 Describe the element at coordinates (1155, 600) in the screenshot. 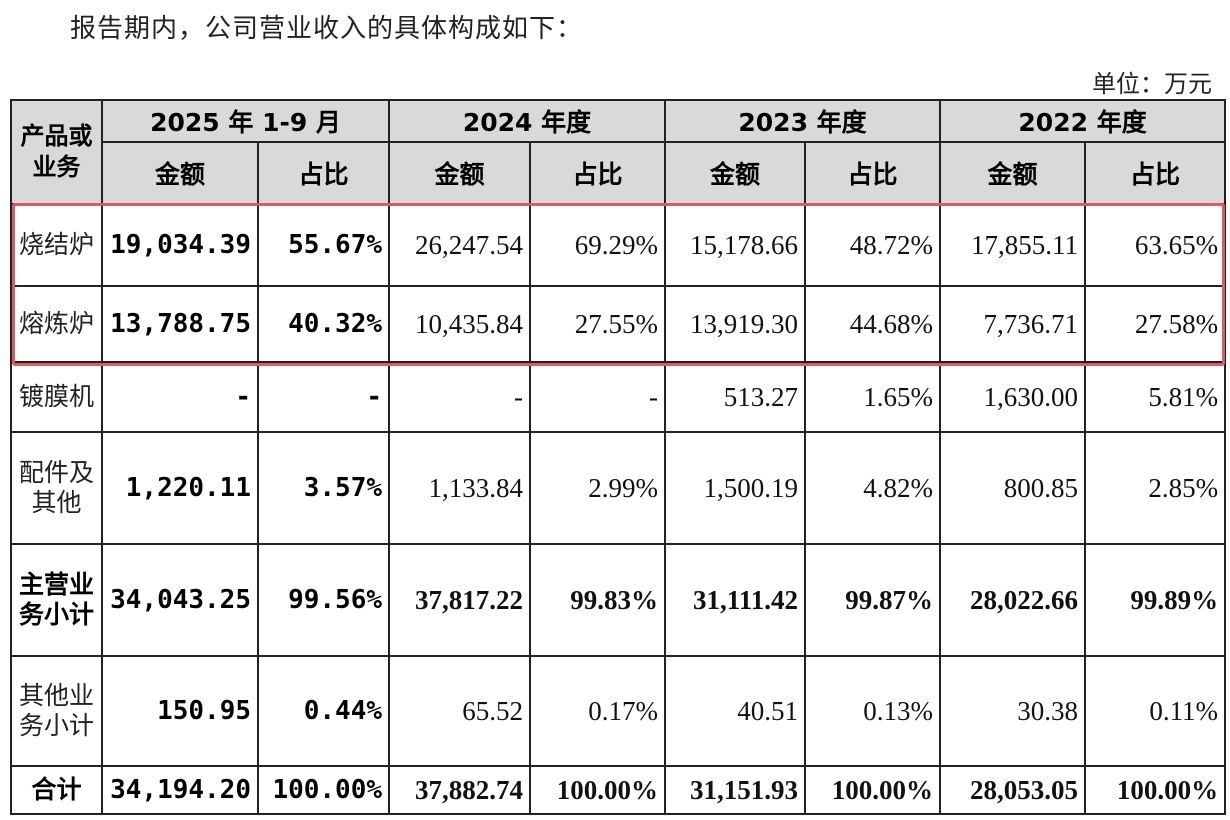

I see `ratio-cell: 99.89%` at that location.